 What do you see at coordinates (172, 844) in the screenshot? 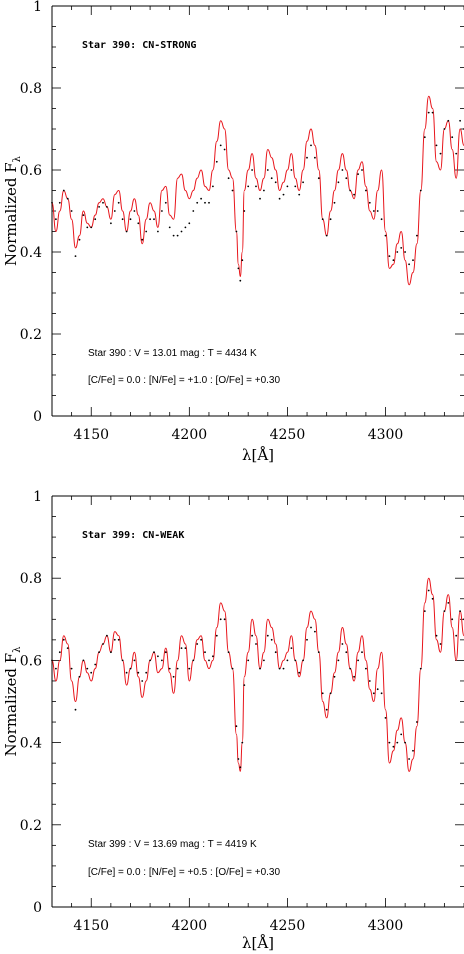
I see `star-parameters-note: Star 399 : V = 13.69 mag : T = 4419 K` at bounding box center [172, 844].